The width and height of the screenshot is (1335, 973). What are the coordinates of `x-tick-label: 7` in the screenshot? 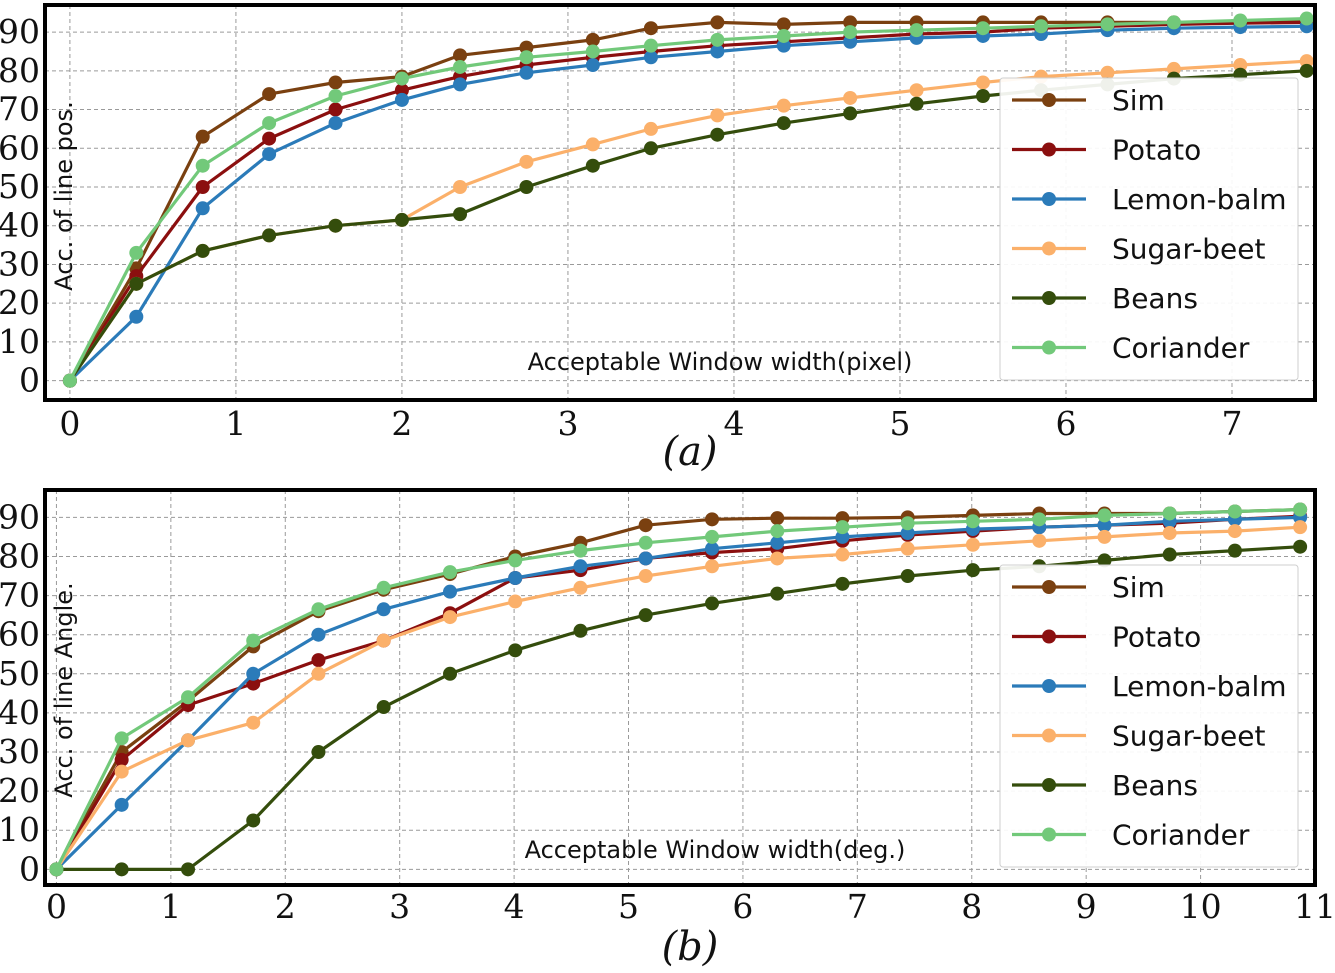 It's located at (1231, 423).